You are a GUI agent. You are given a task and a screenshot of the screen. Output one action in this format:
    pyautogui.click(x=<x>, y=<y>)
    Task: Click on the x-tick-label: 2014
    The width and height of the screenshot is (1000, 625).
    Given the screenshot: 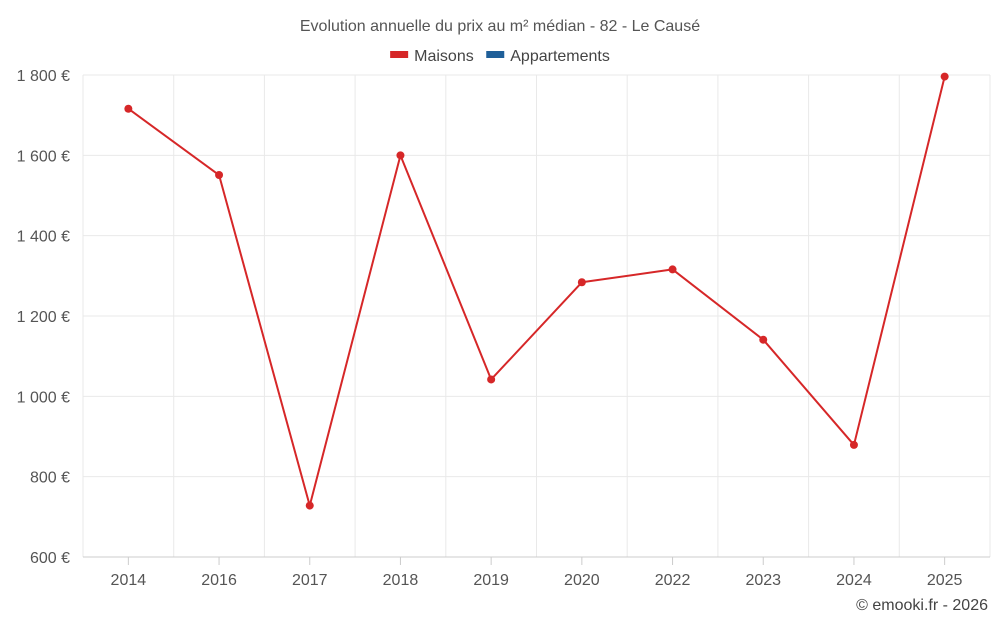 What is the action you would take?
    pyautogui.click(x=129, y=580)
    